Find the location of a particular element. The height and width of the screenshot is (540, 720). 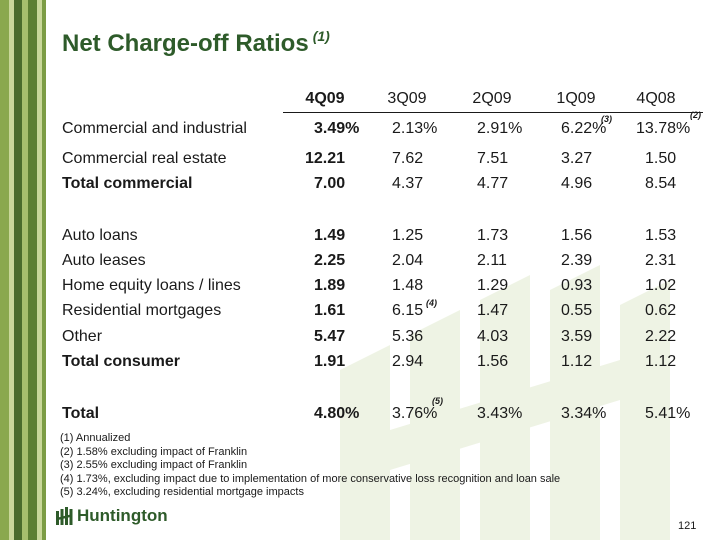

cell: 2.22 is located at coordinates (661, 336).